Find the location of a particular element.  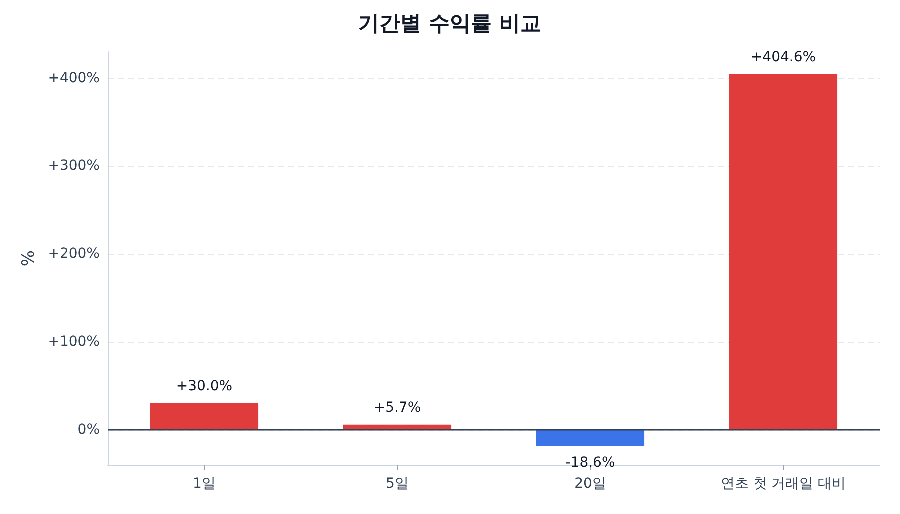

chart-title: 기간별 수익률 비교 is located at coordinates (450, 24).